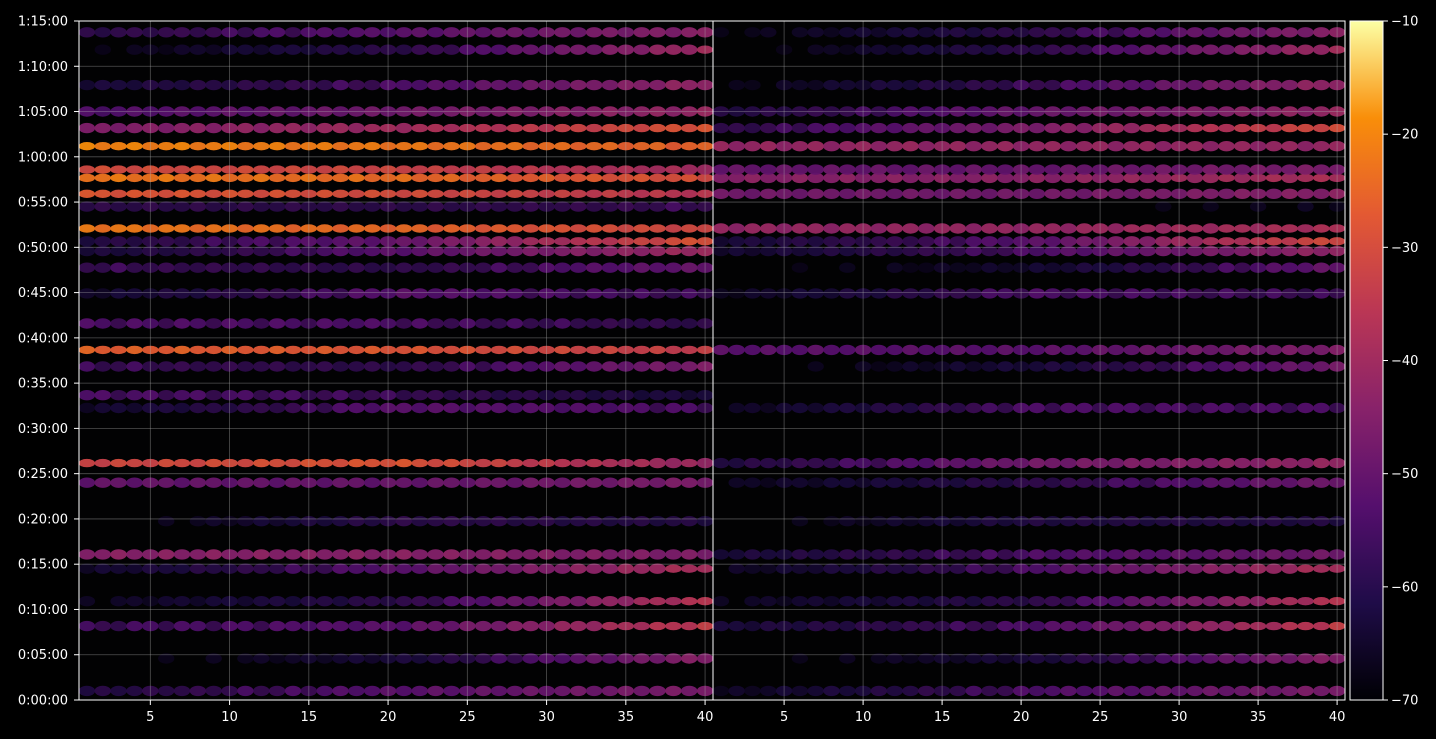  What do you see at coordinates (784, 717) in the screenshot?
I see `x-tick-label: 5` at bounding box center [784, 717].